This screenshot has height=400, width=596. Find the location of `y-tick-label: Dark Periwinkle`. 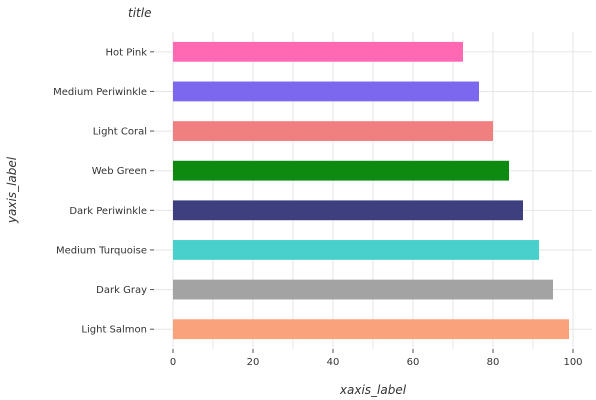

y-tick-label: Dark Periwinkle is located at coordinates (108, 211).